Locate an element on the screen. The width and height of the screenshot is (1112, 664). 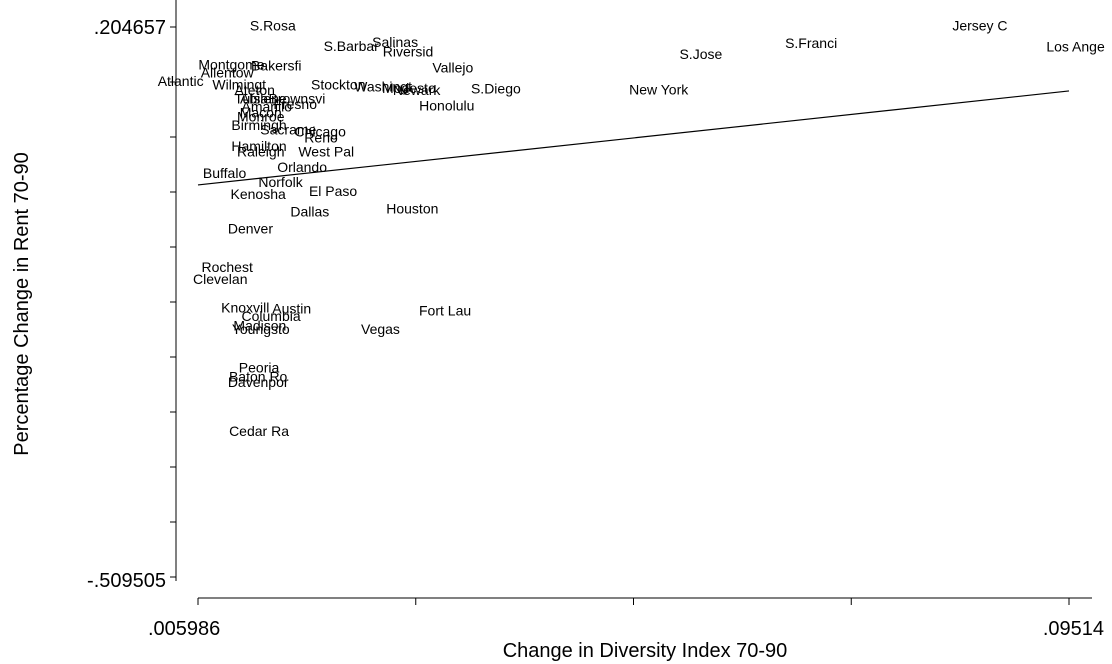
y-tick-label-top: .204657 is located at coordinates (130, 28).